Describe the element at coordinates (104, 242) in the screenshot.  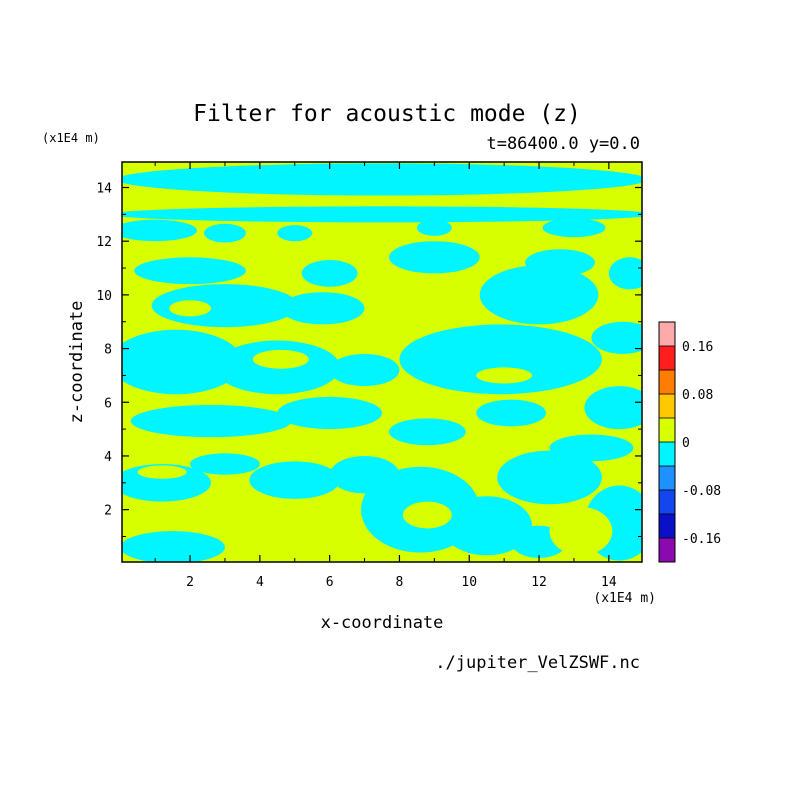
I see `y-tick-label: 12` at that location.